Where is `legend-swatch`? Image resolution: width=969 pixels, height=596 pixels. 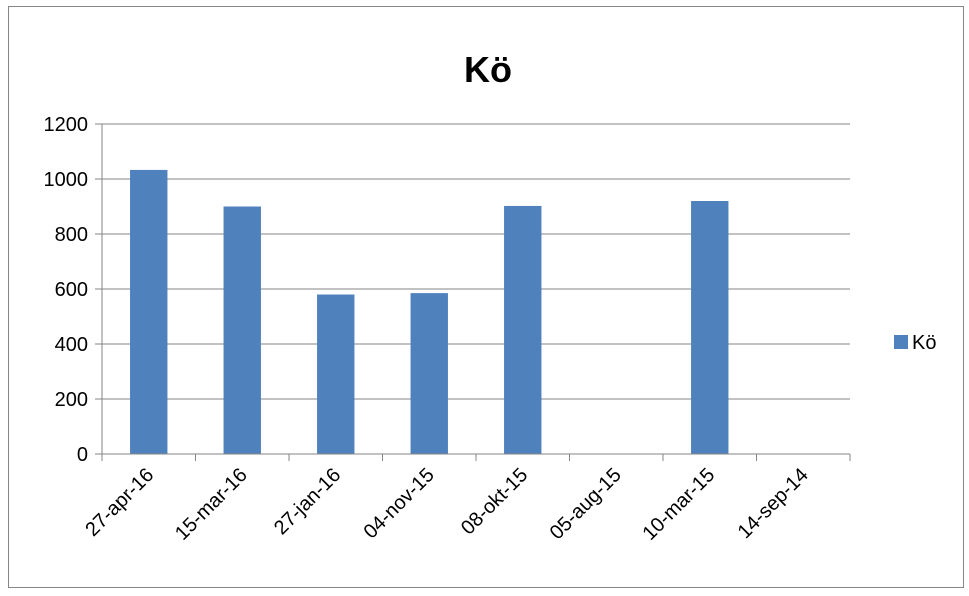
legend-swatch is located at coordinates (901, 342).